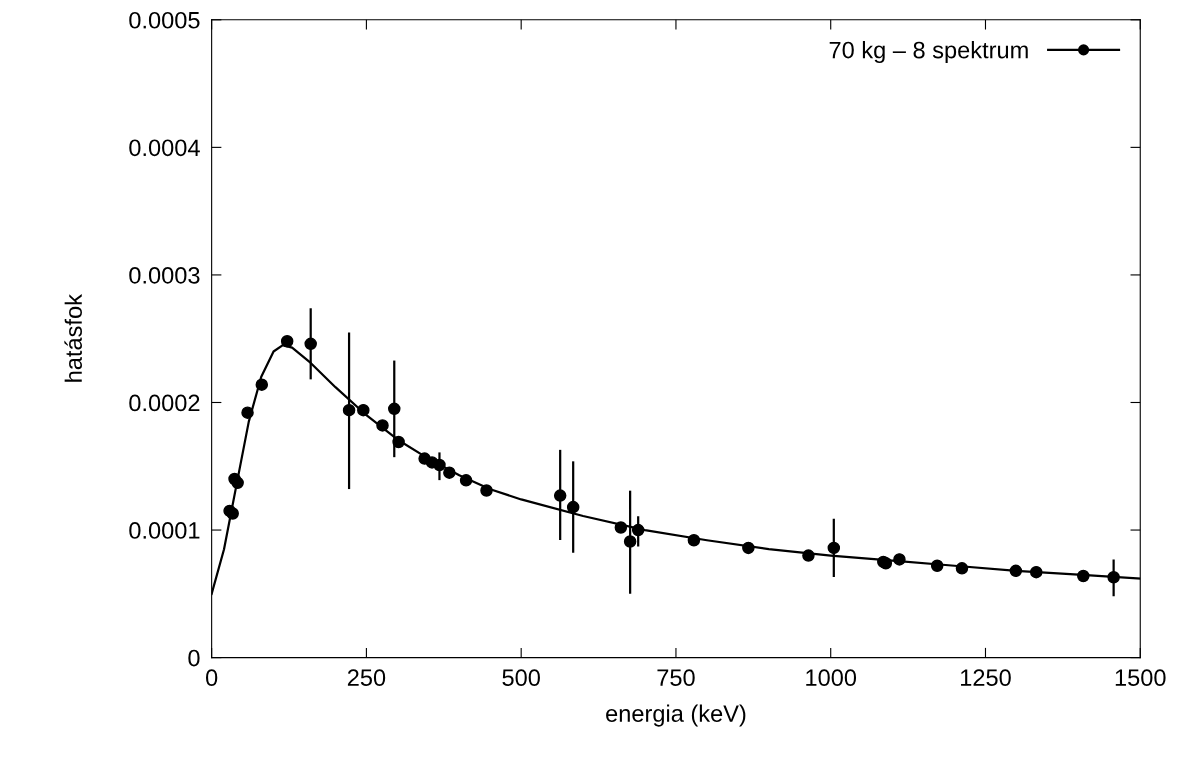  Describe the element at coordinates (164, 530) in the screenshot. I see `y-tick-label: 0.0001` at that location.